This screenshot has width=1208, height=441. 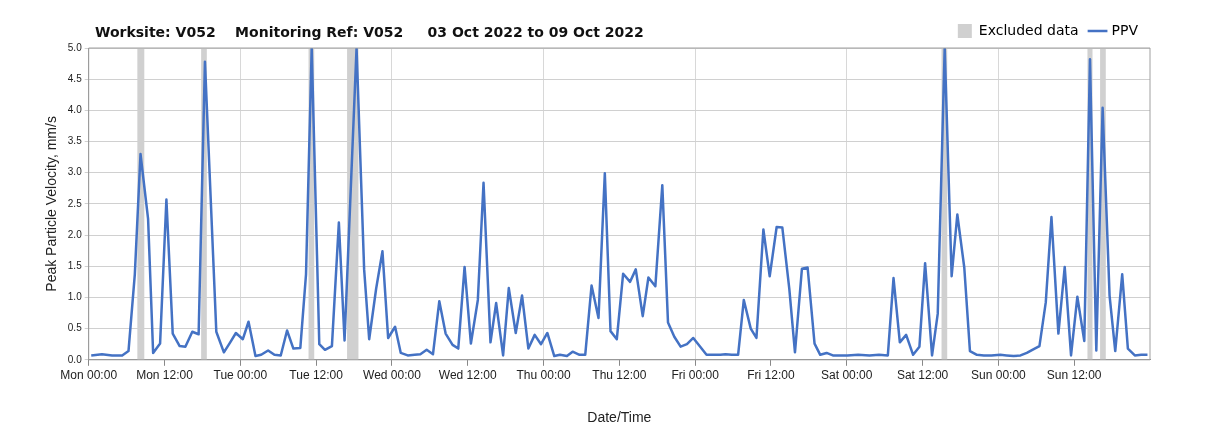 What do you see at coordinates (999, 375) in the screenshot?
I see `x-tick-label: Sun 00:00` at bounding box center [999, 375].